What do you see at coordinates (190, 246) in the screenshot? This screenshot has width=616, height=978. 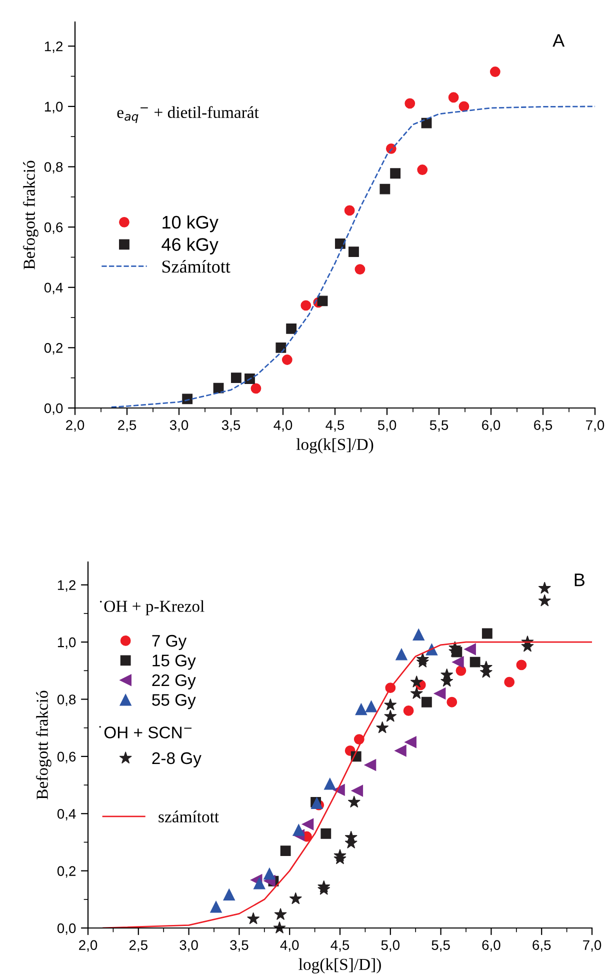 I see `legend-label: 46 kGy` at bounding box center [190, 246].